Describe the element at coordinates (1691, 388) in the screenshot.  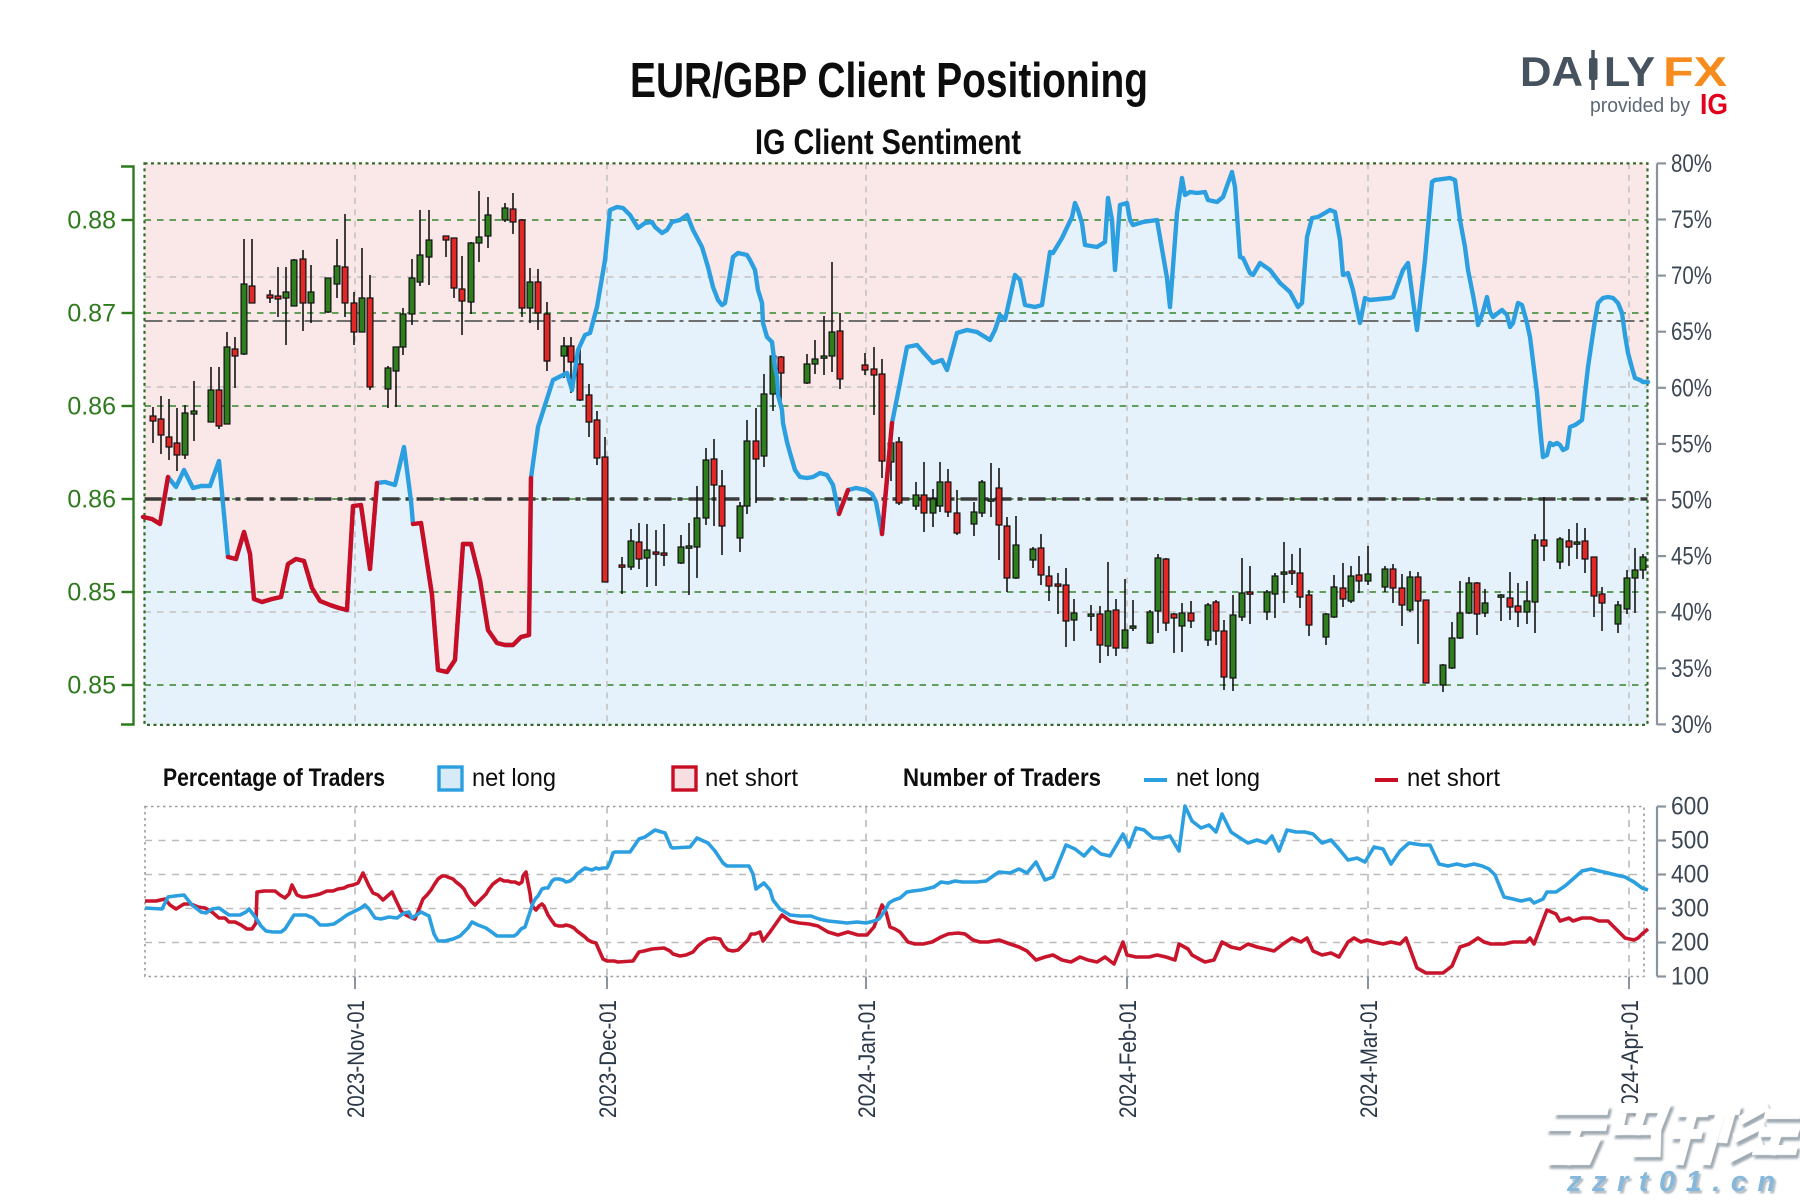
I see `svg-text: 60%` at that location.